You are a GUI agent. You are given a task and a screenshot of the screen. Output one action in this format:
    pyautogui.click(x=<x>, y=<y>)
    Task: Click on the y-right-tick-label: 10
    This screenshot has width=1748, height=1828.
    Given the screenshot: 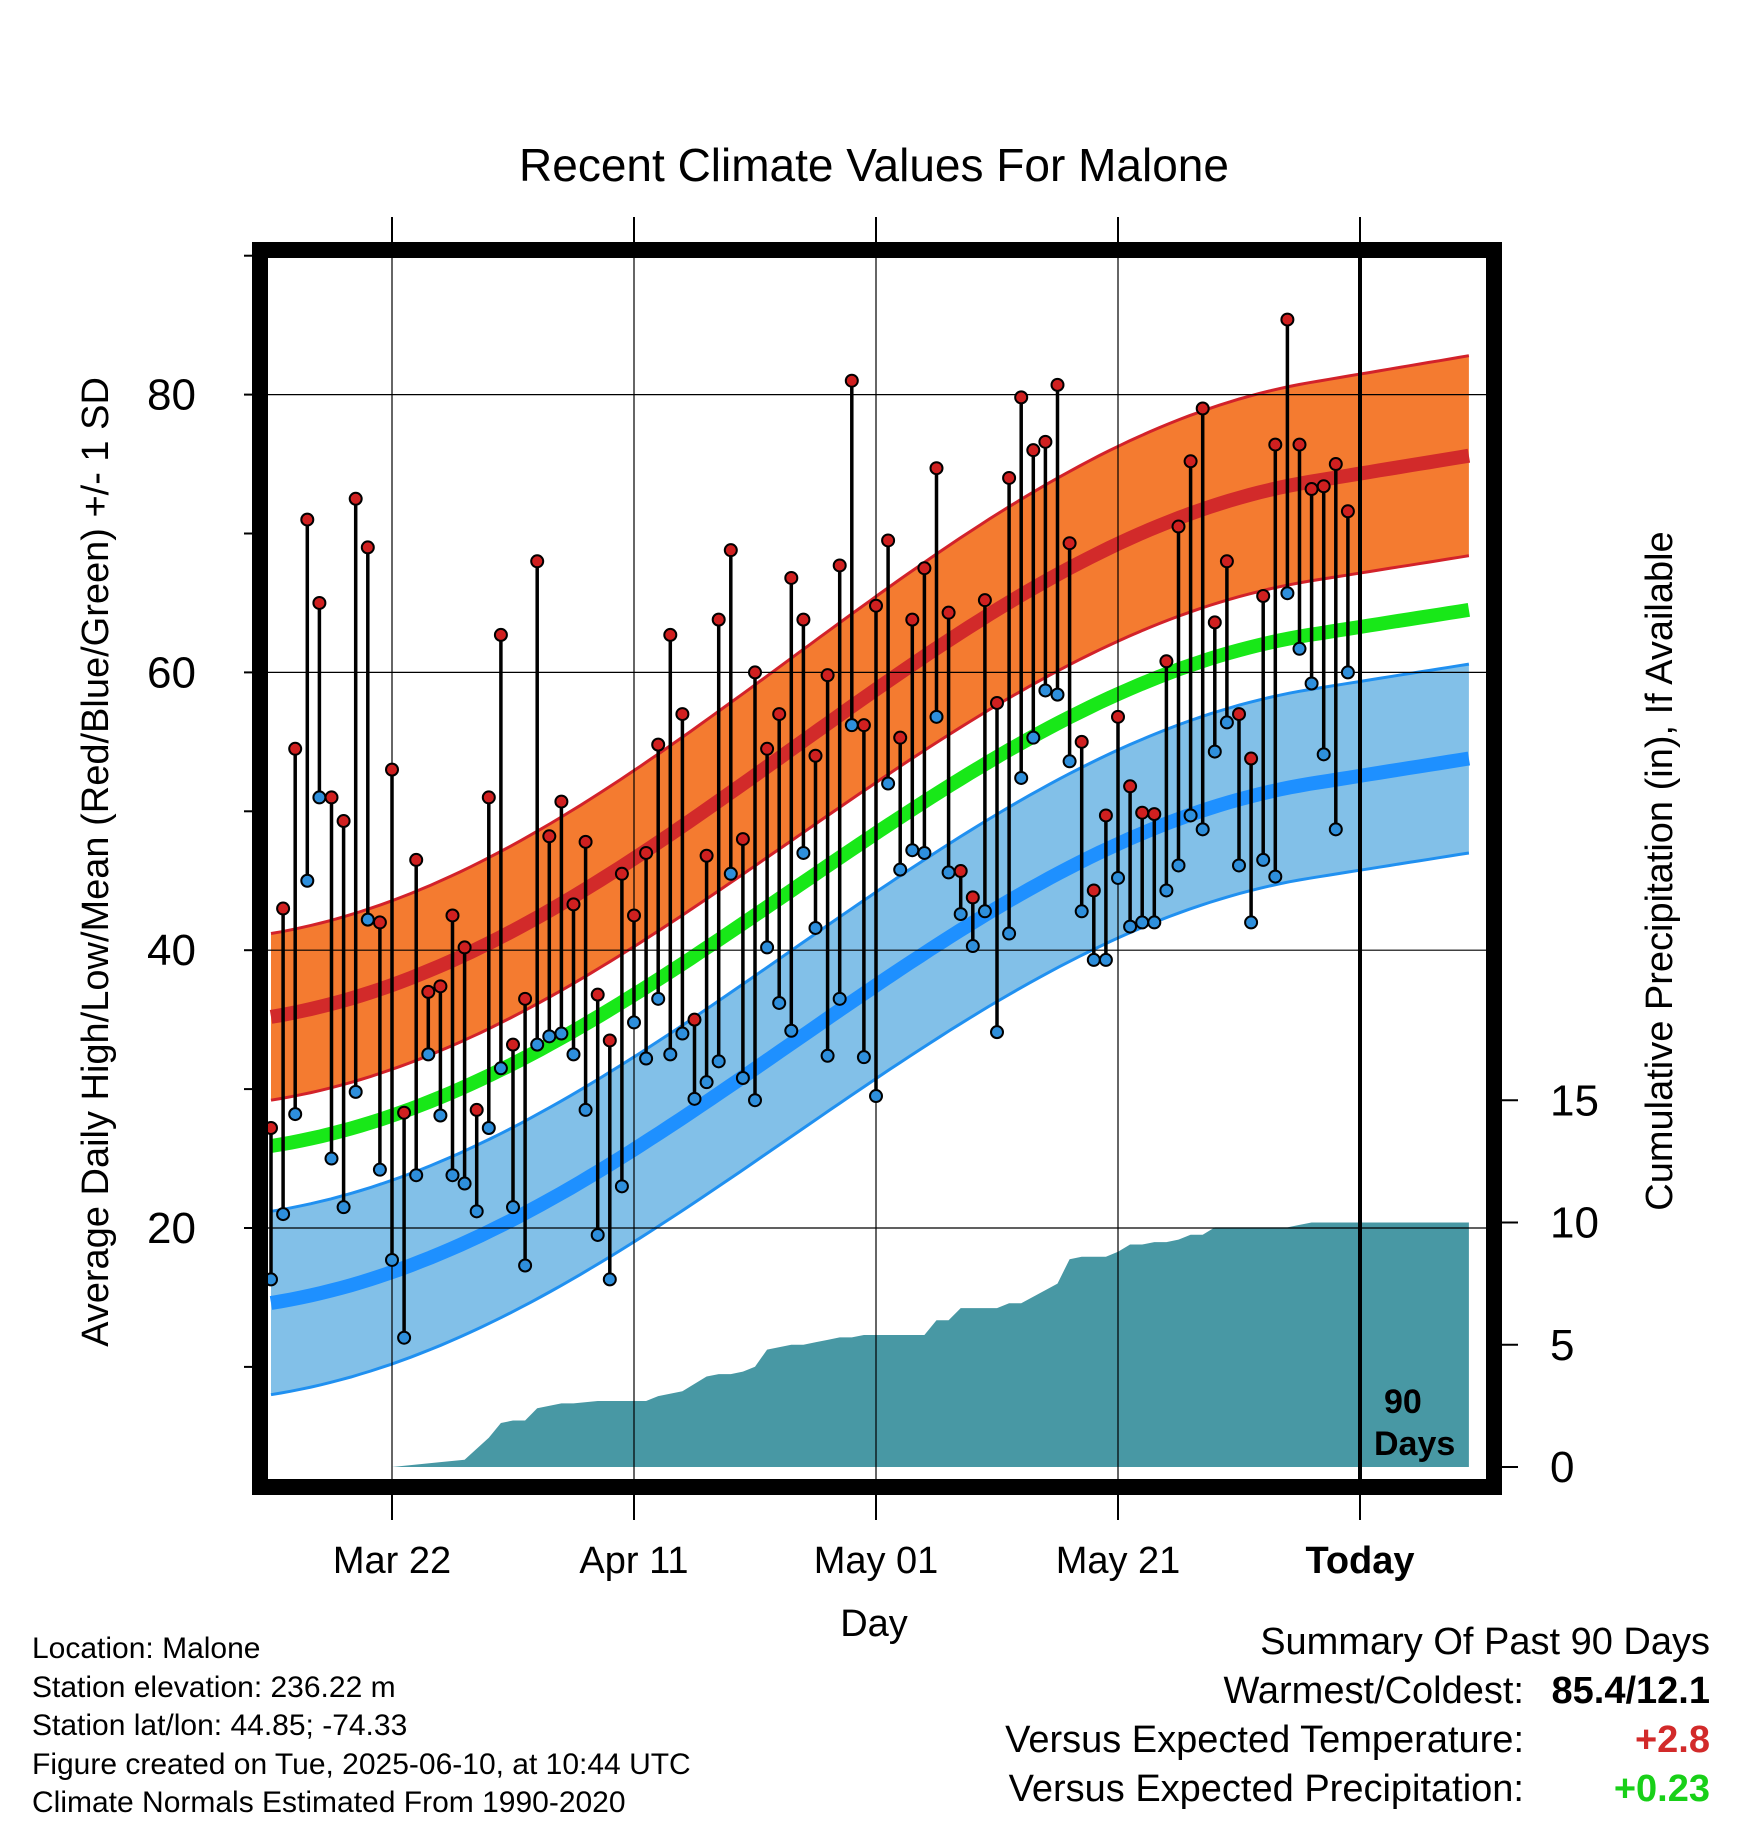 What is the action you would take?
    pyautogui.click(x=1574, y=1223)
    